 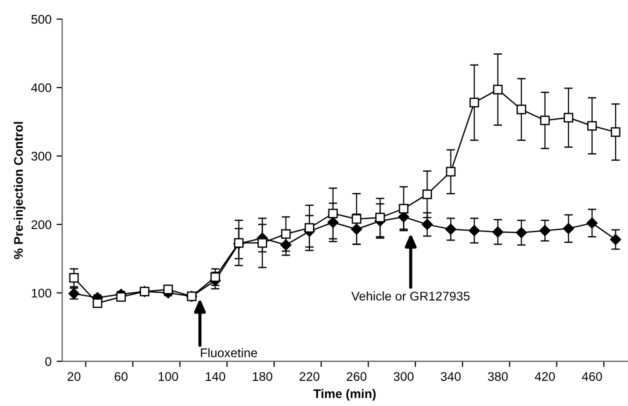 What do you see at coordinates (216, 376) in the screenshot?
I see `x-tick-label: 140` at bounding box center [216, 376].